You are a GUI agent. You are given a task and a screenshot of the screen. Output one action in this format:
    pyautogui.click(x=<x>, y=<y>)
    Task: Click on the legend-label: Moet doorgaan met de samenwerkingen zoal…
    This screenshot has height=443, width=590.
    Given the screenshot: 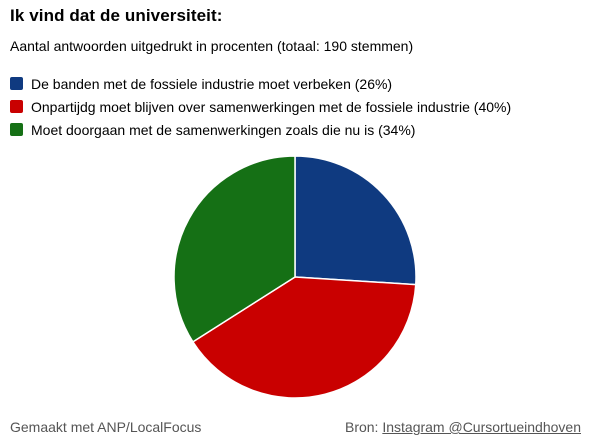 What is the action you would take?
    pyautogui.click(x=223, y=129)
    